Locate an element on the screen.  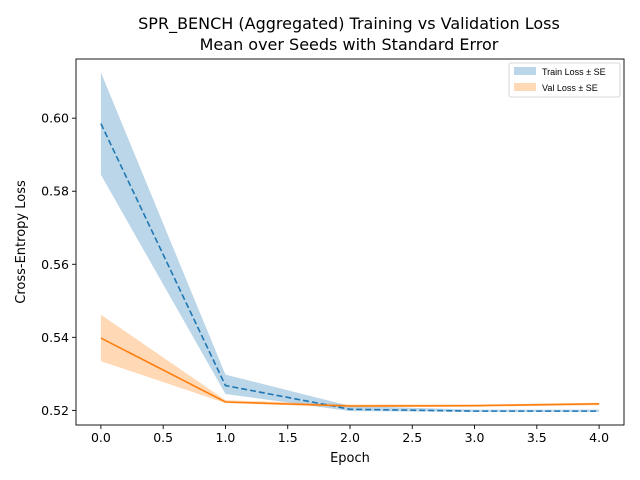
x-tick-label: 3.0 is located at coordinates (475, 437).